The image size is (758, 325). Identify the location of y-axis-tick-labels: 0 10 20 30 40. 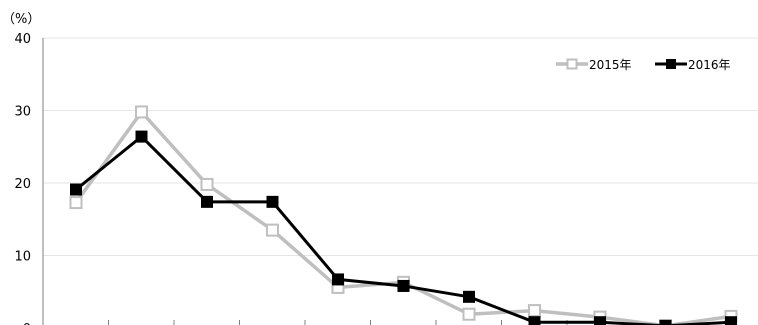
(22, 178).